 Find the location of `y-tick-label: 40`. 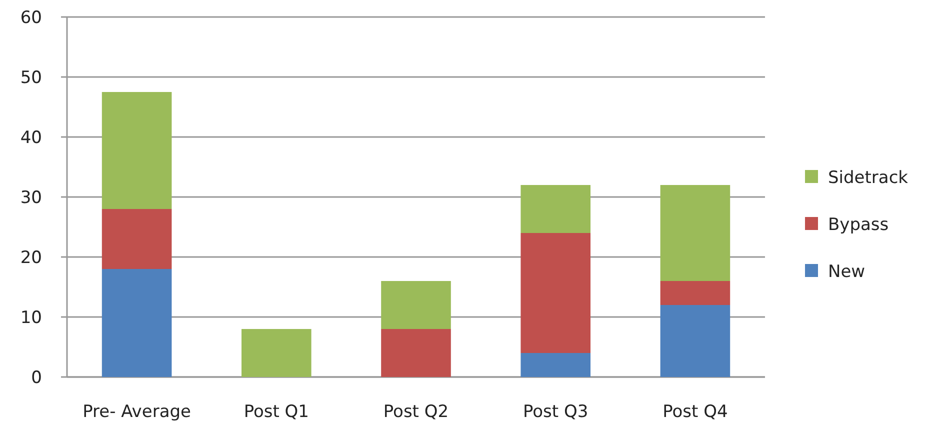

y-tick-label: 40 is located at coordinates (31, 138).